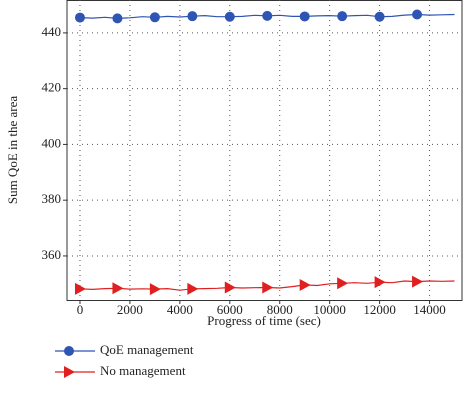 Image resolution: width=474 pixels, height=410 pixels. I want to click on x-tick-label: 6000, so click(230, 309).